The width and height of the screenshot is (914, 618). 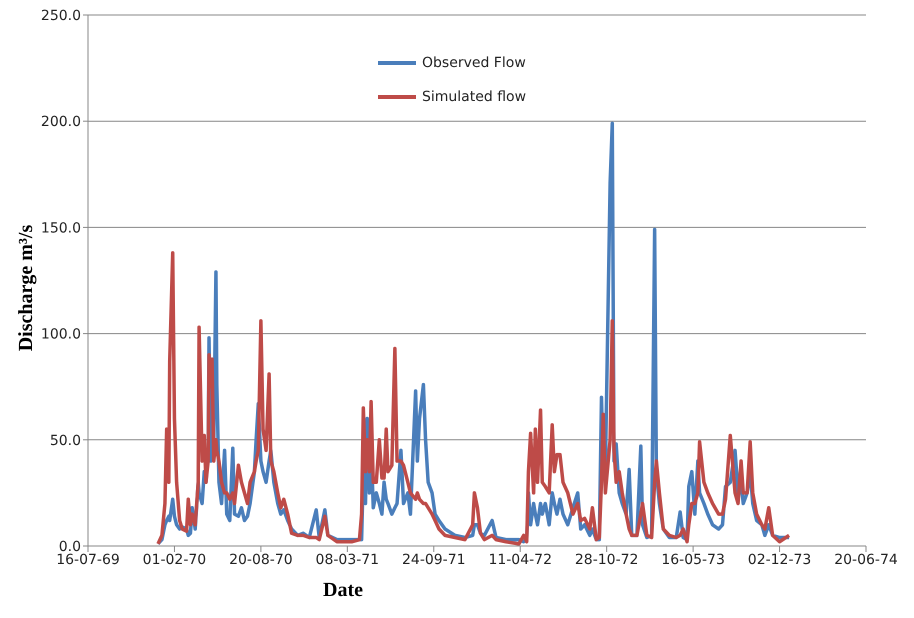 What do you see at coordinates (60, 334) in the screenshot?
I see `y-tick-label: 100.0` at bounding box center [60, 334].